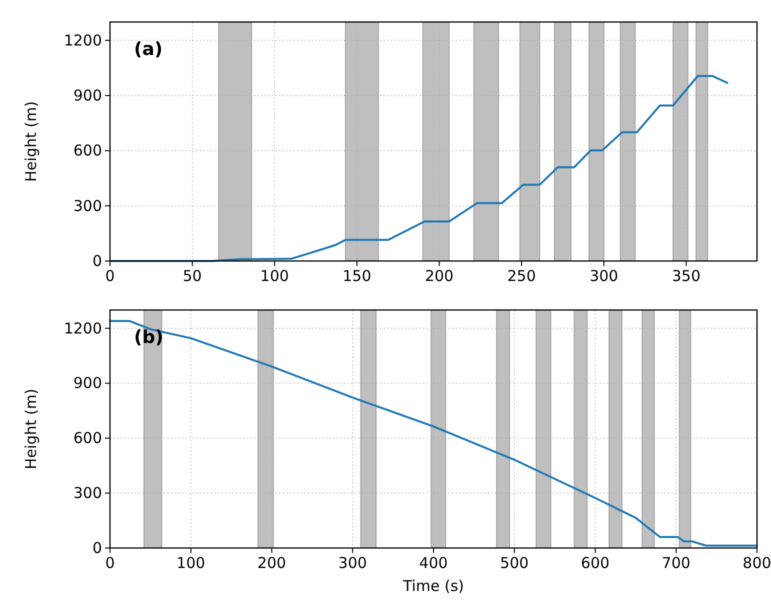 The width and height of the screenshot is (771, 602). I want to click on x-tick-label: 700, so click(676, 563).